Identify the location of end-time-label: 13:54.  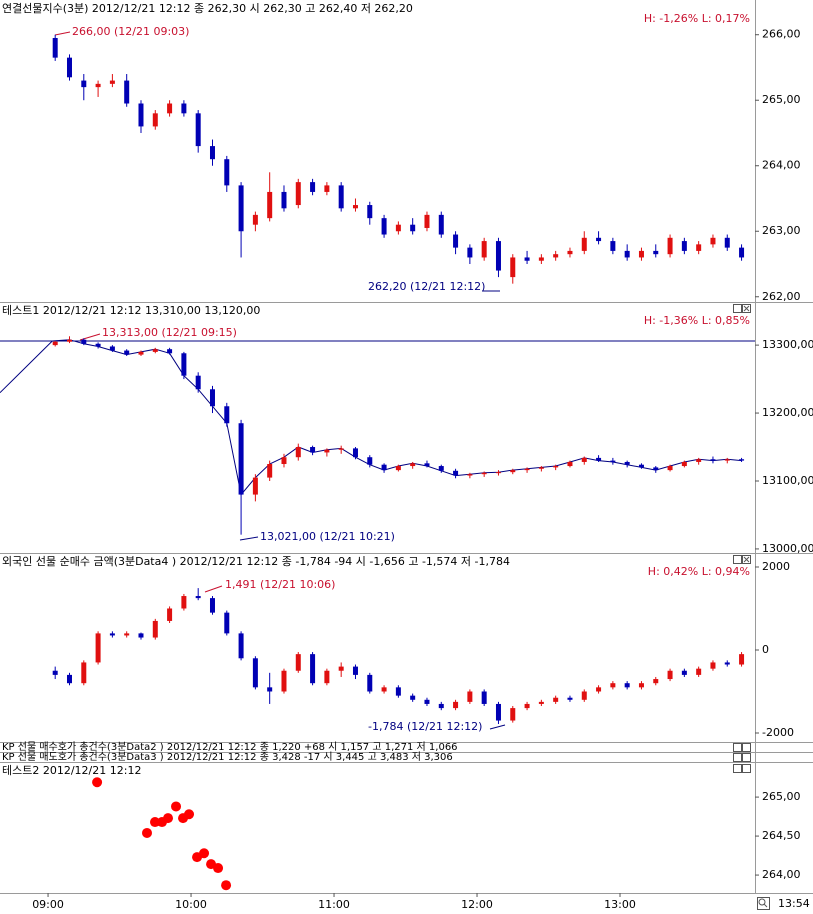
(794, 903).